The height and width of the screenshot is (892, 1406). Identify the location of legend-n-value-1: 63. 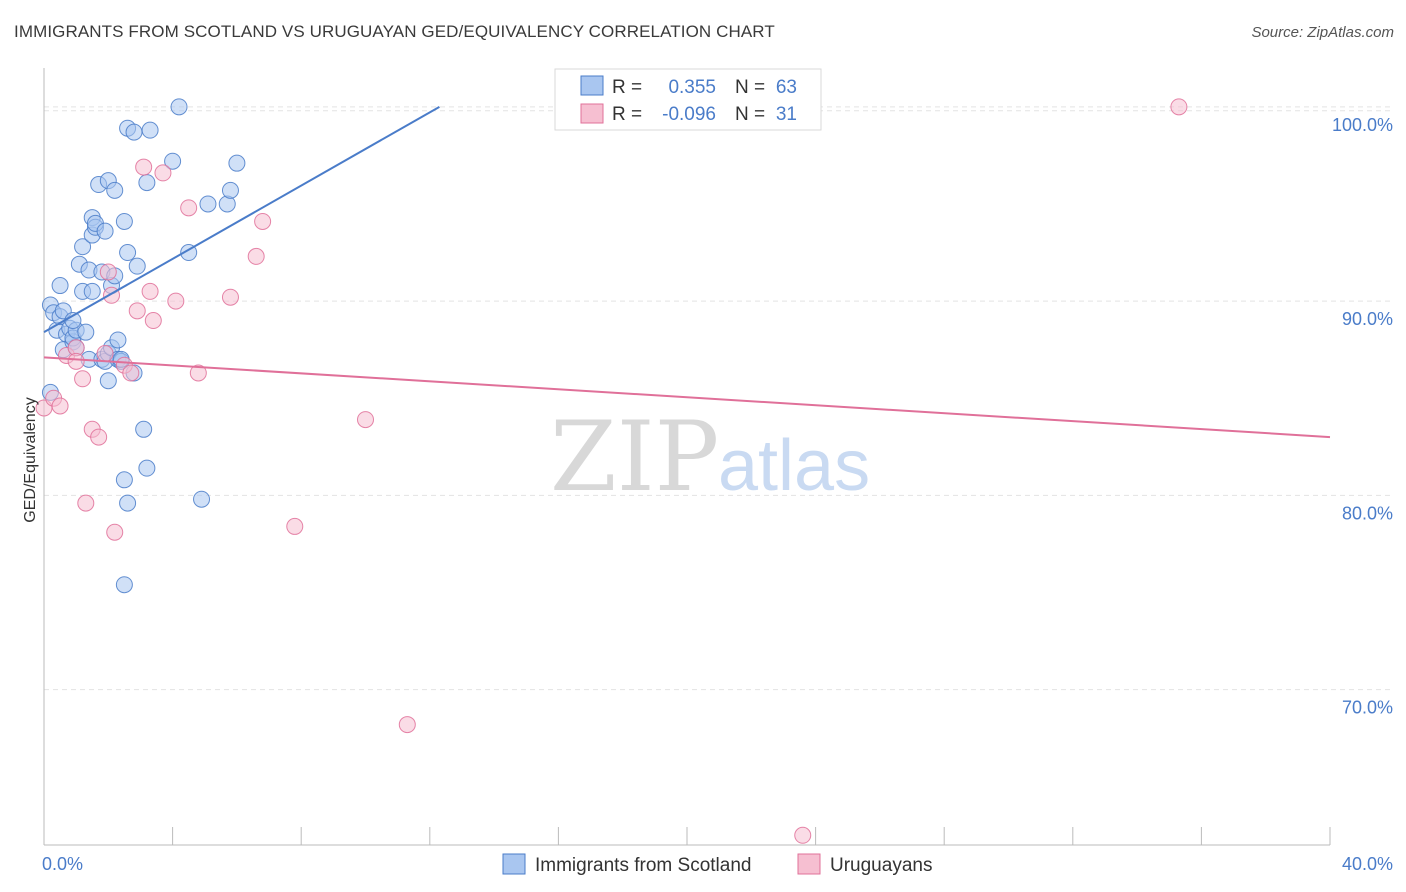
(786, 87).